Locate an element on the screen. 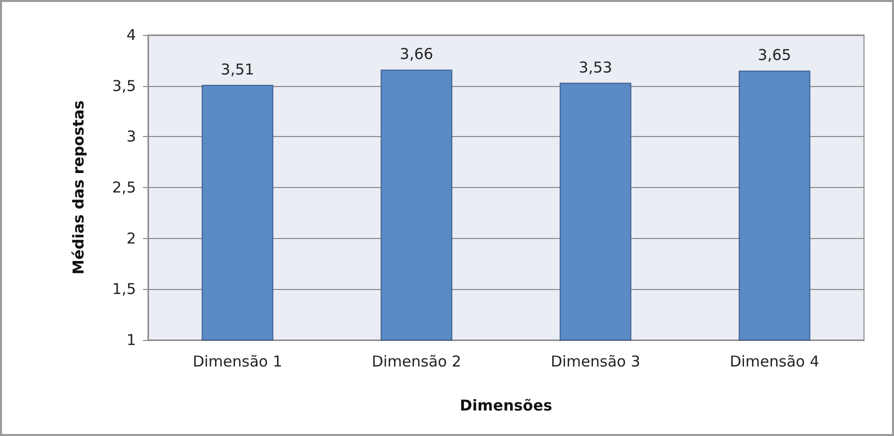 The width and height of the screenshot is (894, 436). y-tick-label: 3 is located at coordinates (131, 137).